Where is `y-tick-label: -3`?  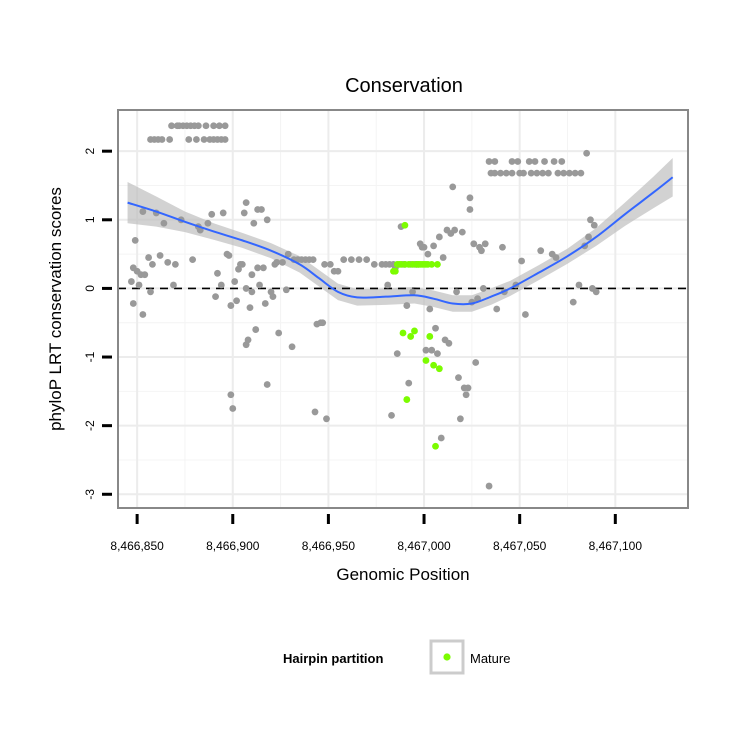
y-tick-label: -3 is located at coordinates (90, 494).